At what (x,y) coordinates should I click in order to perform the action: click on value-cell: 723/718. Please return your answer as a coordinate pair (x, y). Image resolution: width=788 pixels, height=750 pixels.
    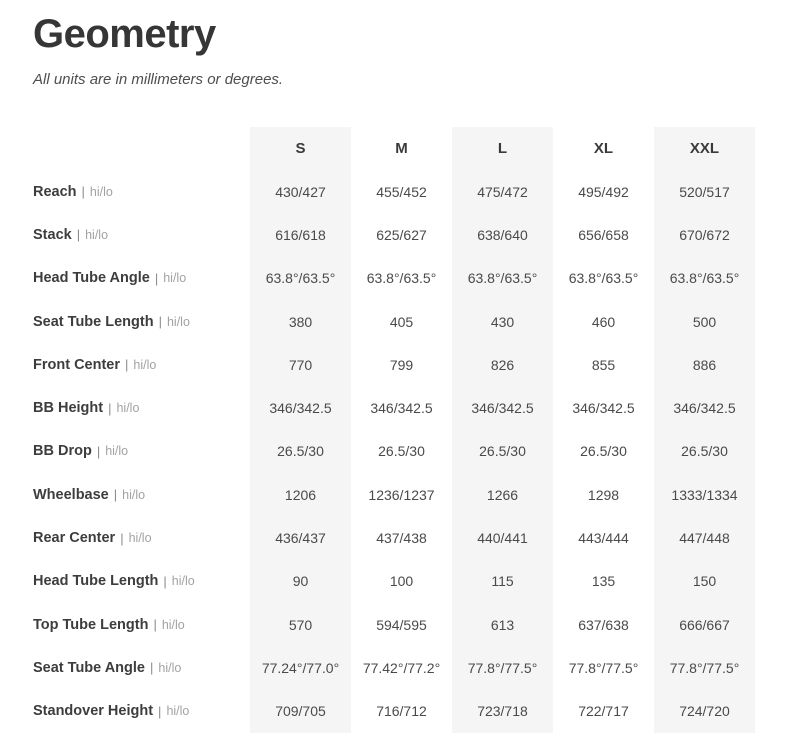
    Looking at the image, I should click on (502, 711).